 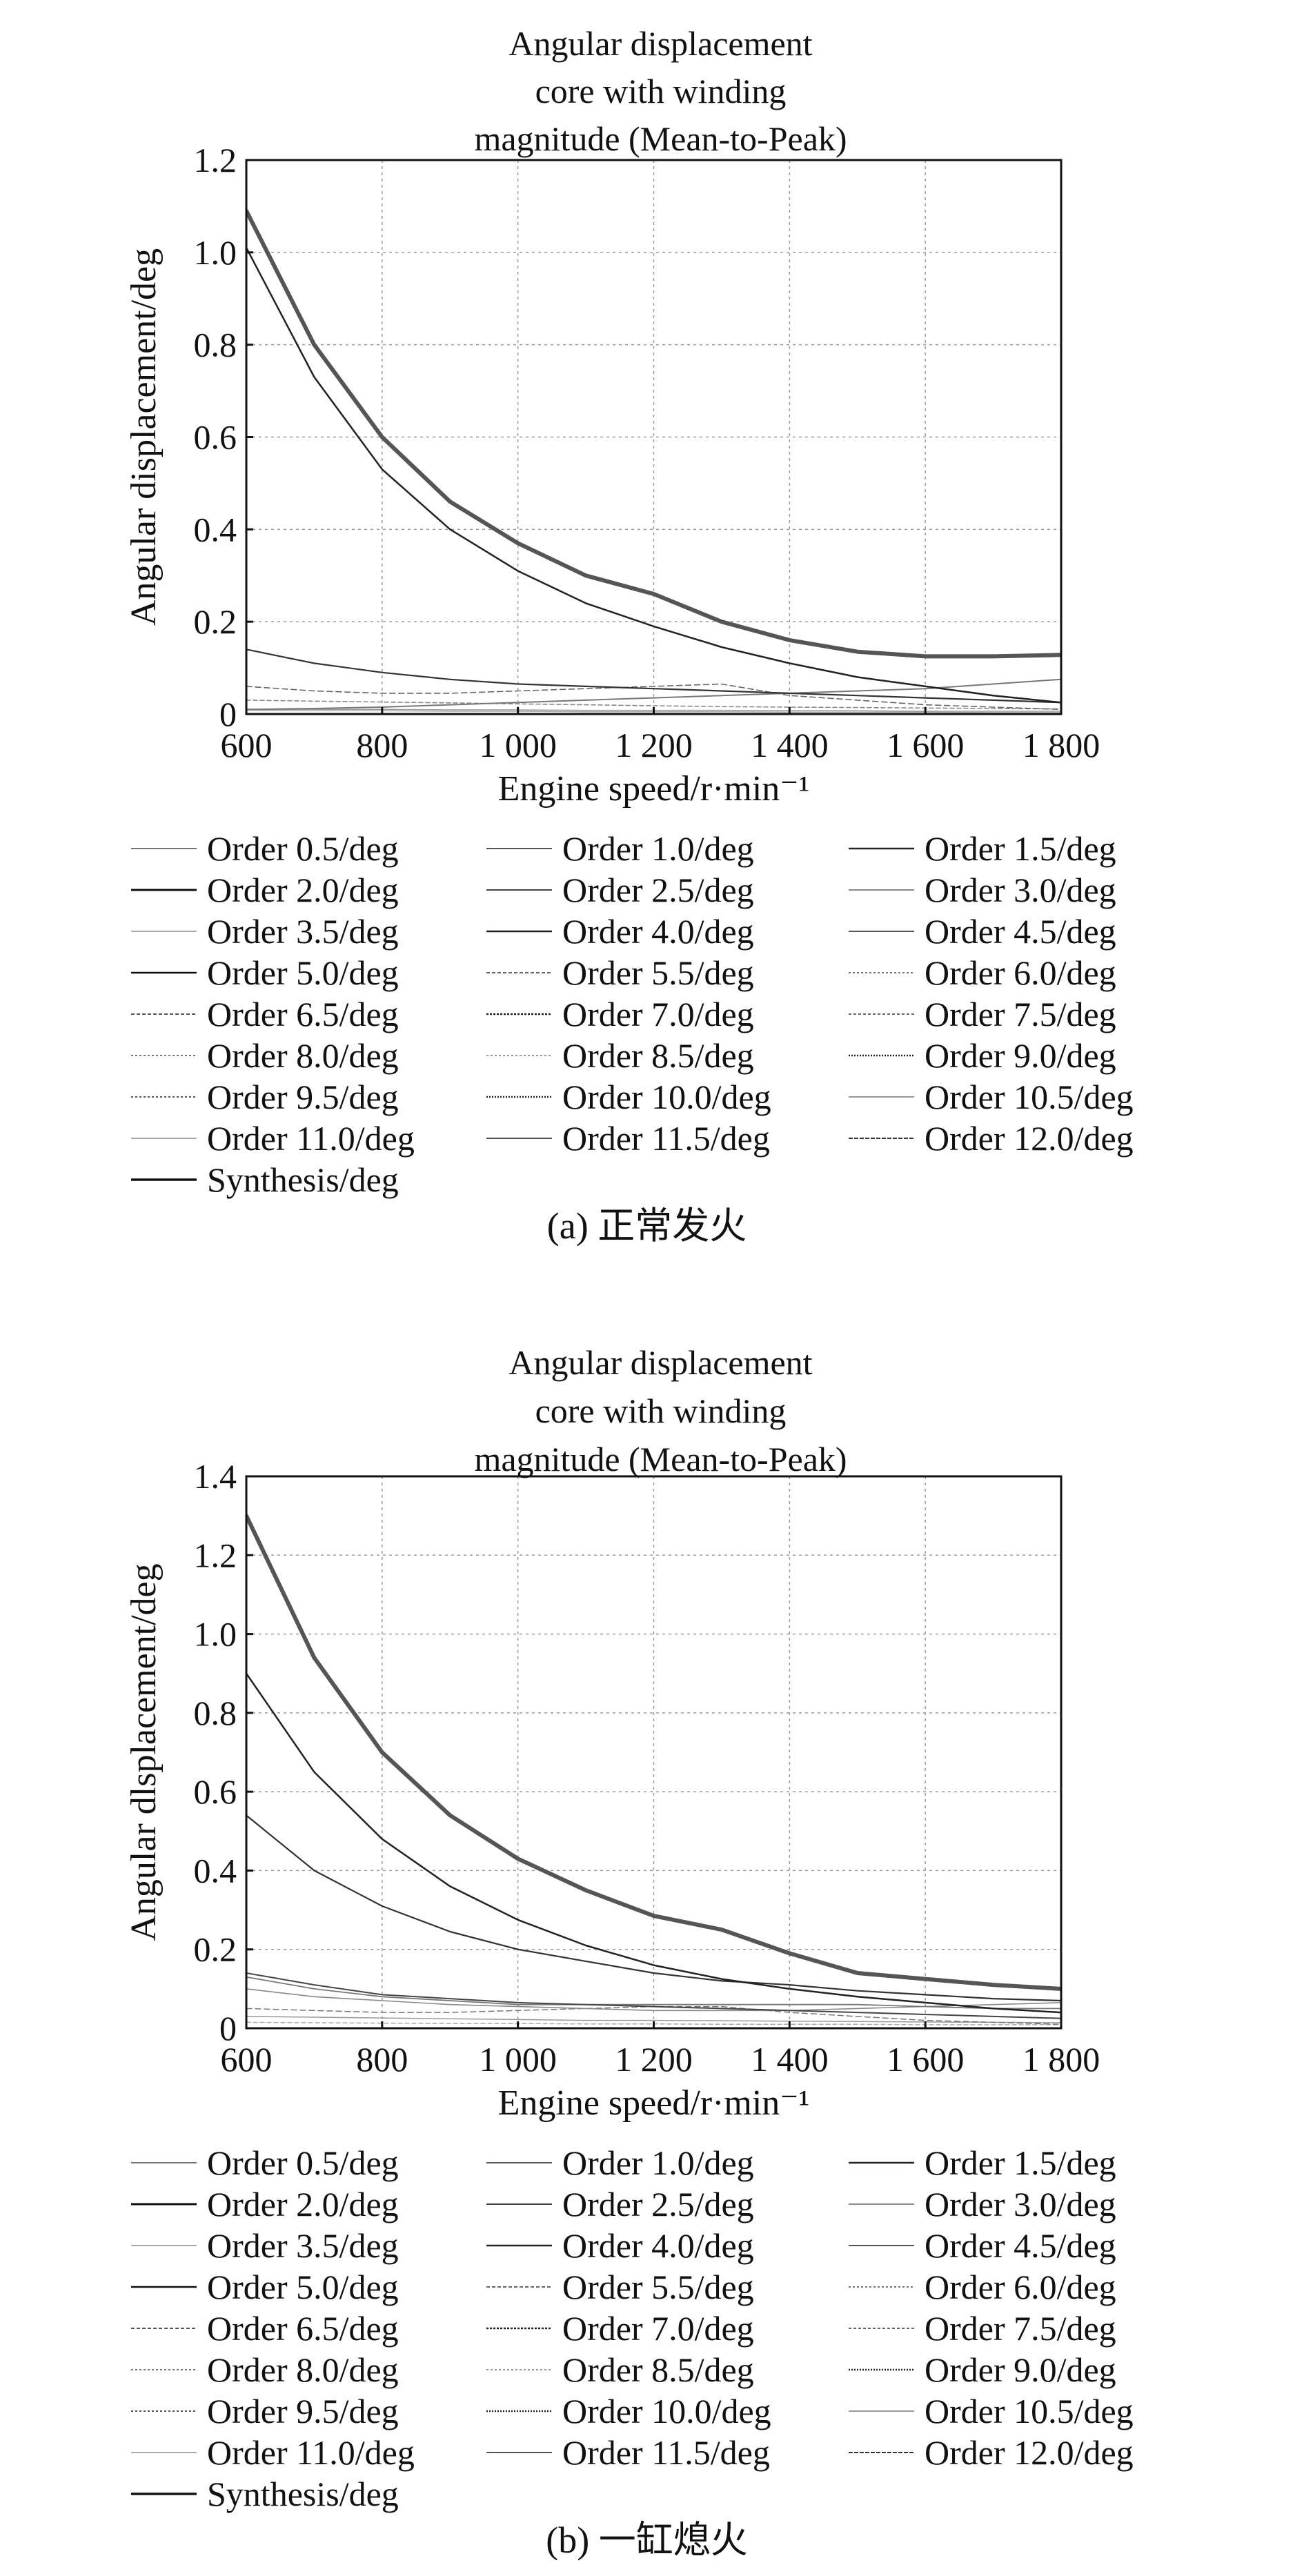 I want to click on legend-entry-label: Order 2.0/deg, so click(x=303, y=2204).